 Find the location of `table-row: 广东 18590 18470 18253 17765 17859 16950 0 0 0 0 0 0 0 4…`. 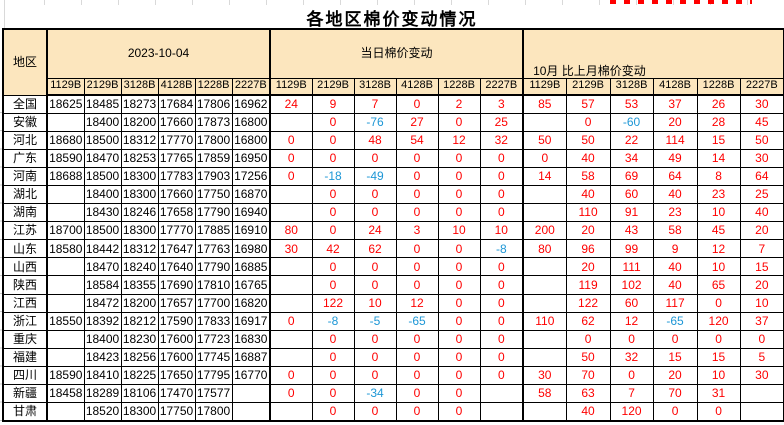

table-row: 广东 18590 18470 18253 17765 17859 16950 0 0 0 0 0 0 0 4… is located at coordinates (393, 158).